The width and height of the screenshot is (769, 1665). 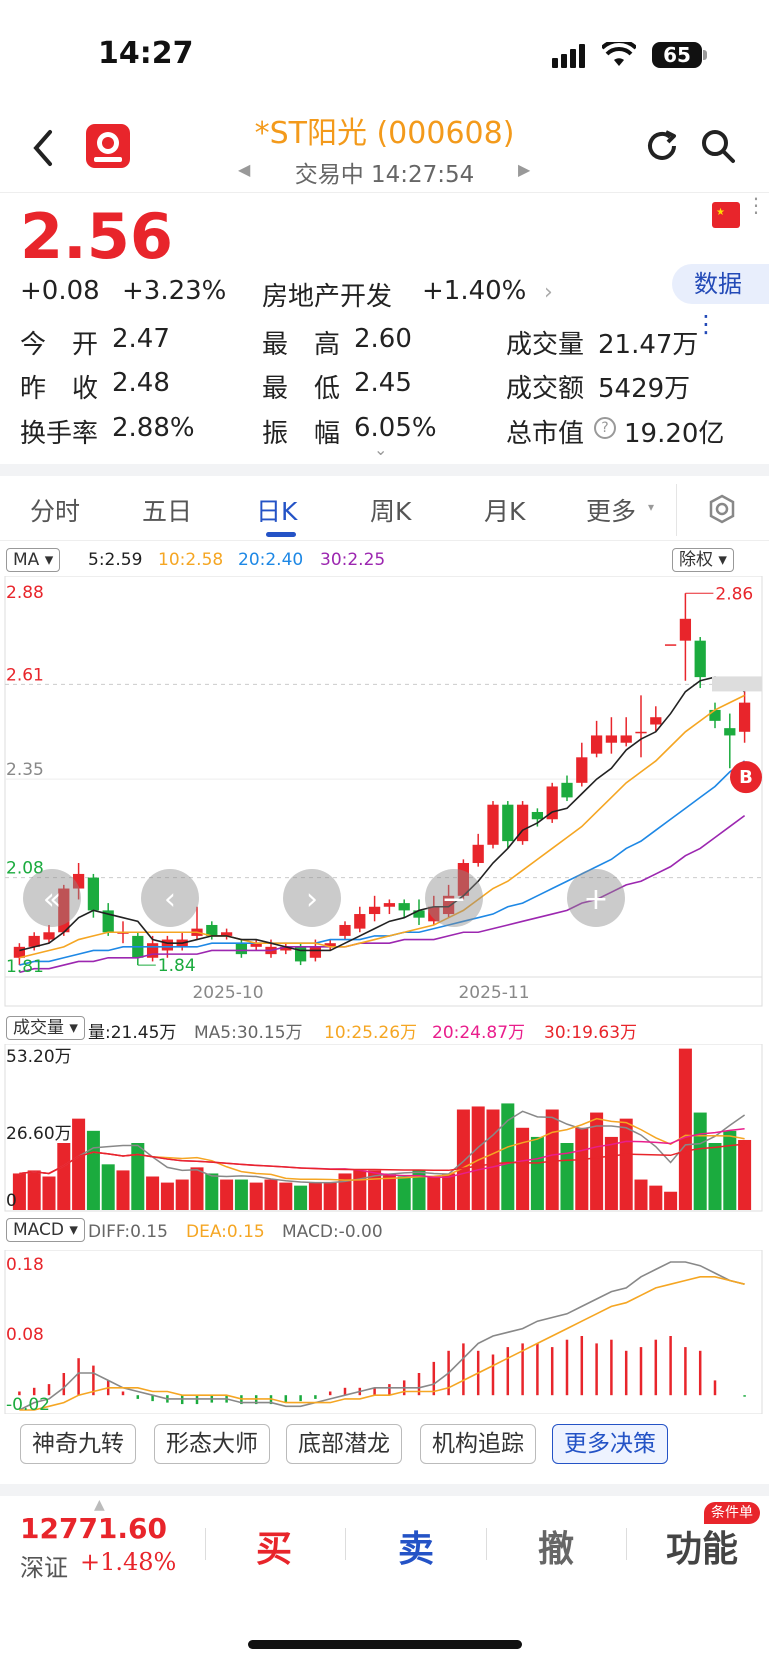 What do you see at coordinates (662, 148) in the screenshot?
I see `refresh-icon` at bounding box center [662, 148].